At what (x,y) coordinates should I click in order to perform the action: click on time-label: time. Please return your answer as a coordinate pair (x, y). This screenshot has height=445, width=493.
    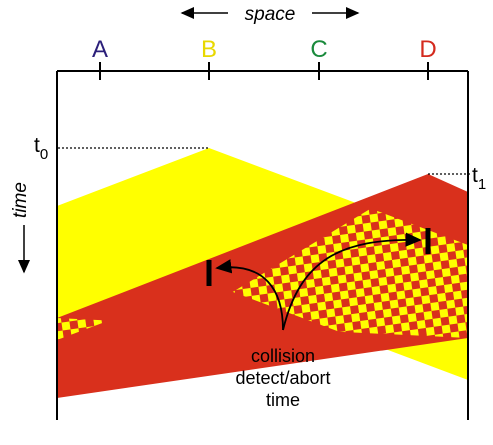
    Looking at the image, I should click on (20, 200).